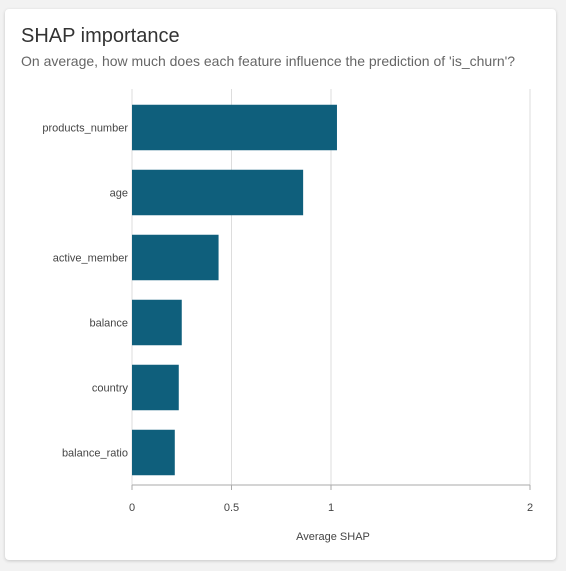 Image resolution: width=566 pixels, height=571 pixels. What do you see at coordinates (333, 537) in the screenshot?
I see `x-axis-label: Average SHAP` at bounding box center [333, 537].